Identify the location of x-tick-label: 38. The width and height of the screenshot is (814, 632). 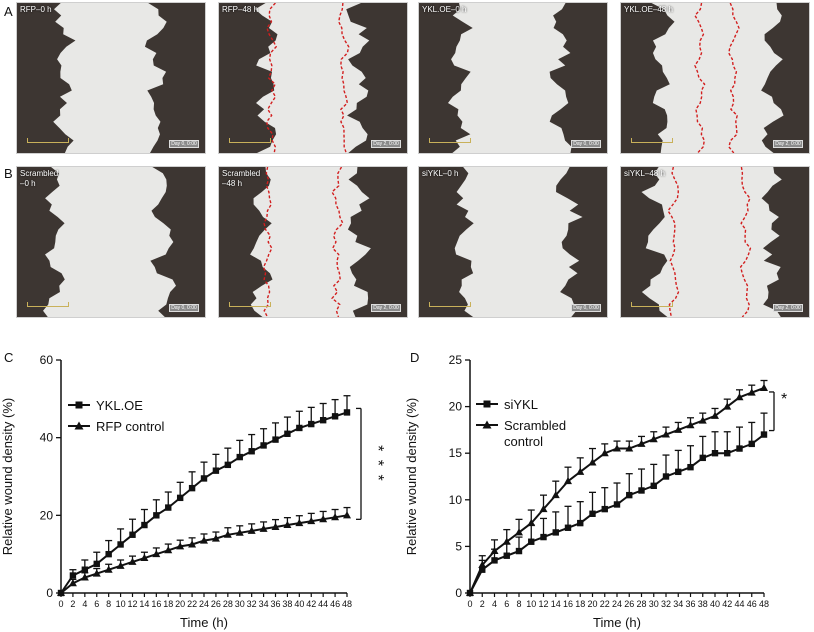
(287, 604).